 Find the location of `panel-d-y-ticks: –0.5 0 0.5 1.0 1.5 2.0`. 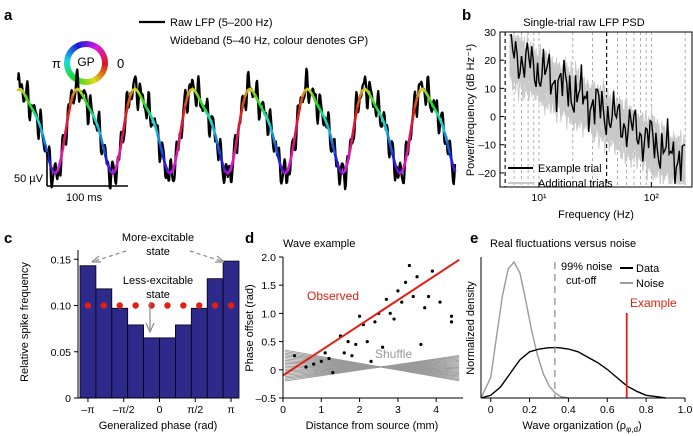

panel-d-y-ticks: –0.5 0 0.5 1.0 1.5 2.0 is located at coordinates (269, 328).